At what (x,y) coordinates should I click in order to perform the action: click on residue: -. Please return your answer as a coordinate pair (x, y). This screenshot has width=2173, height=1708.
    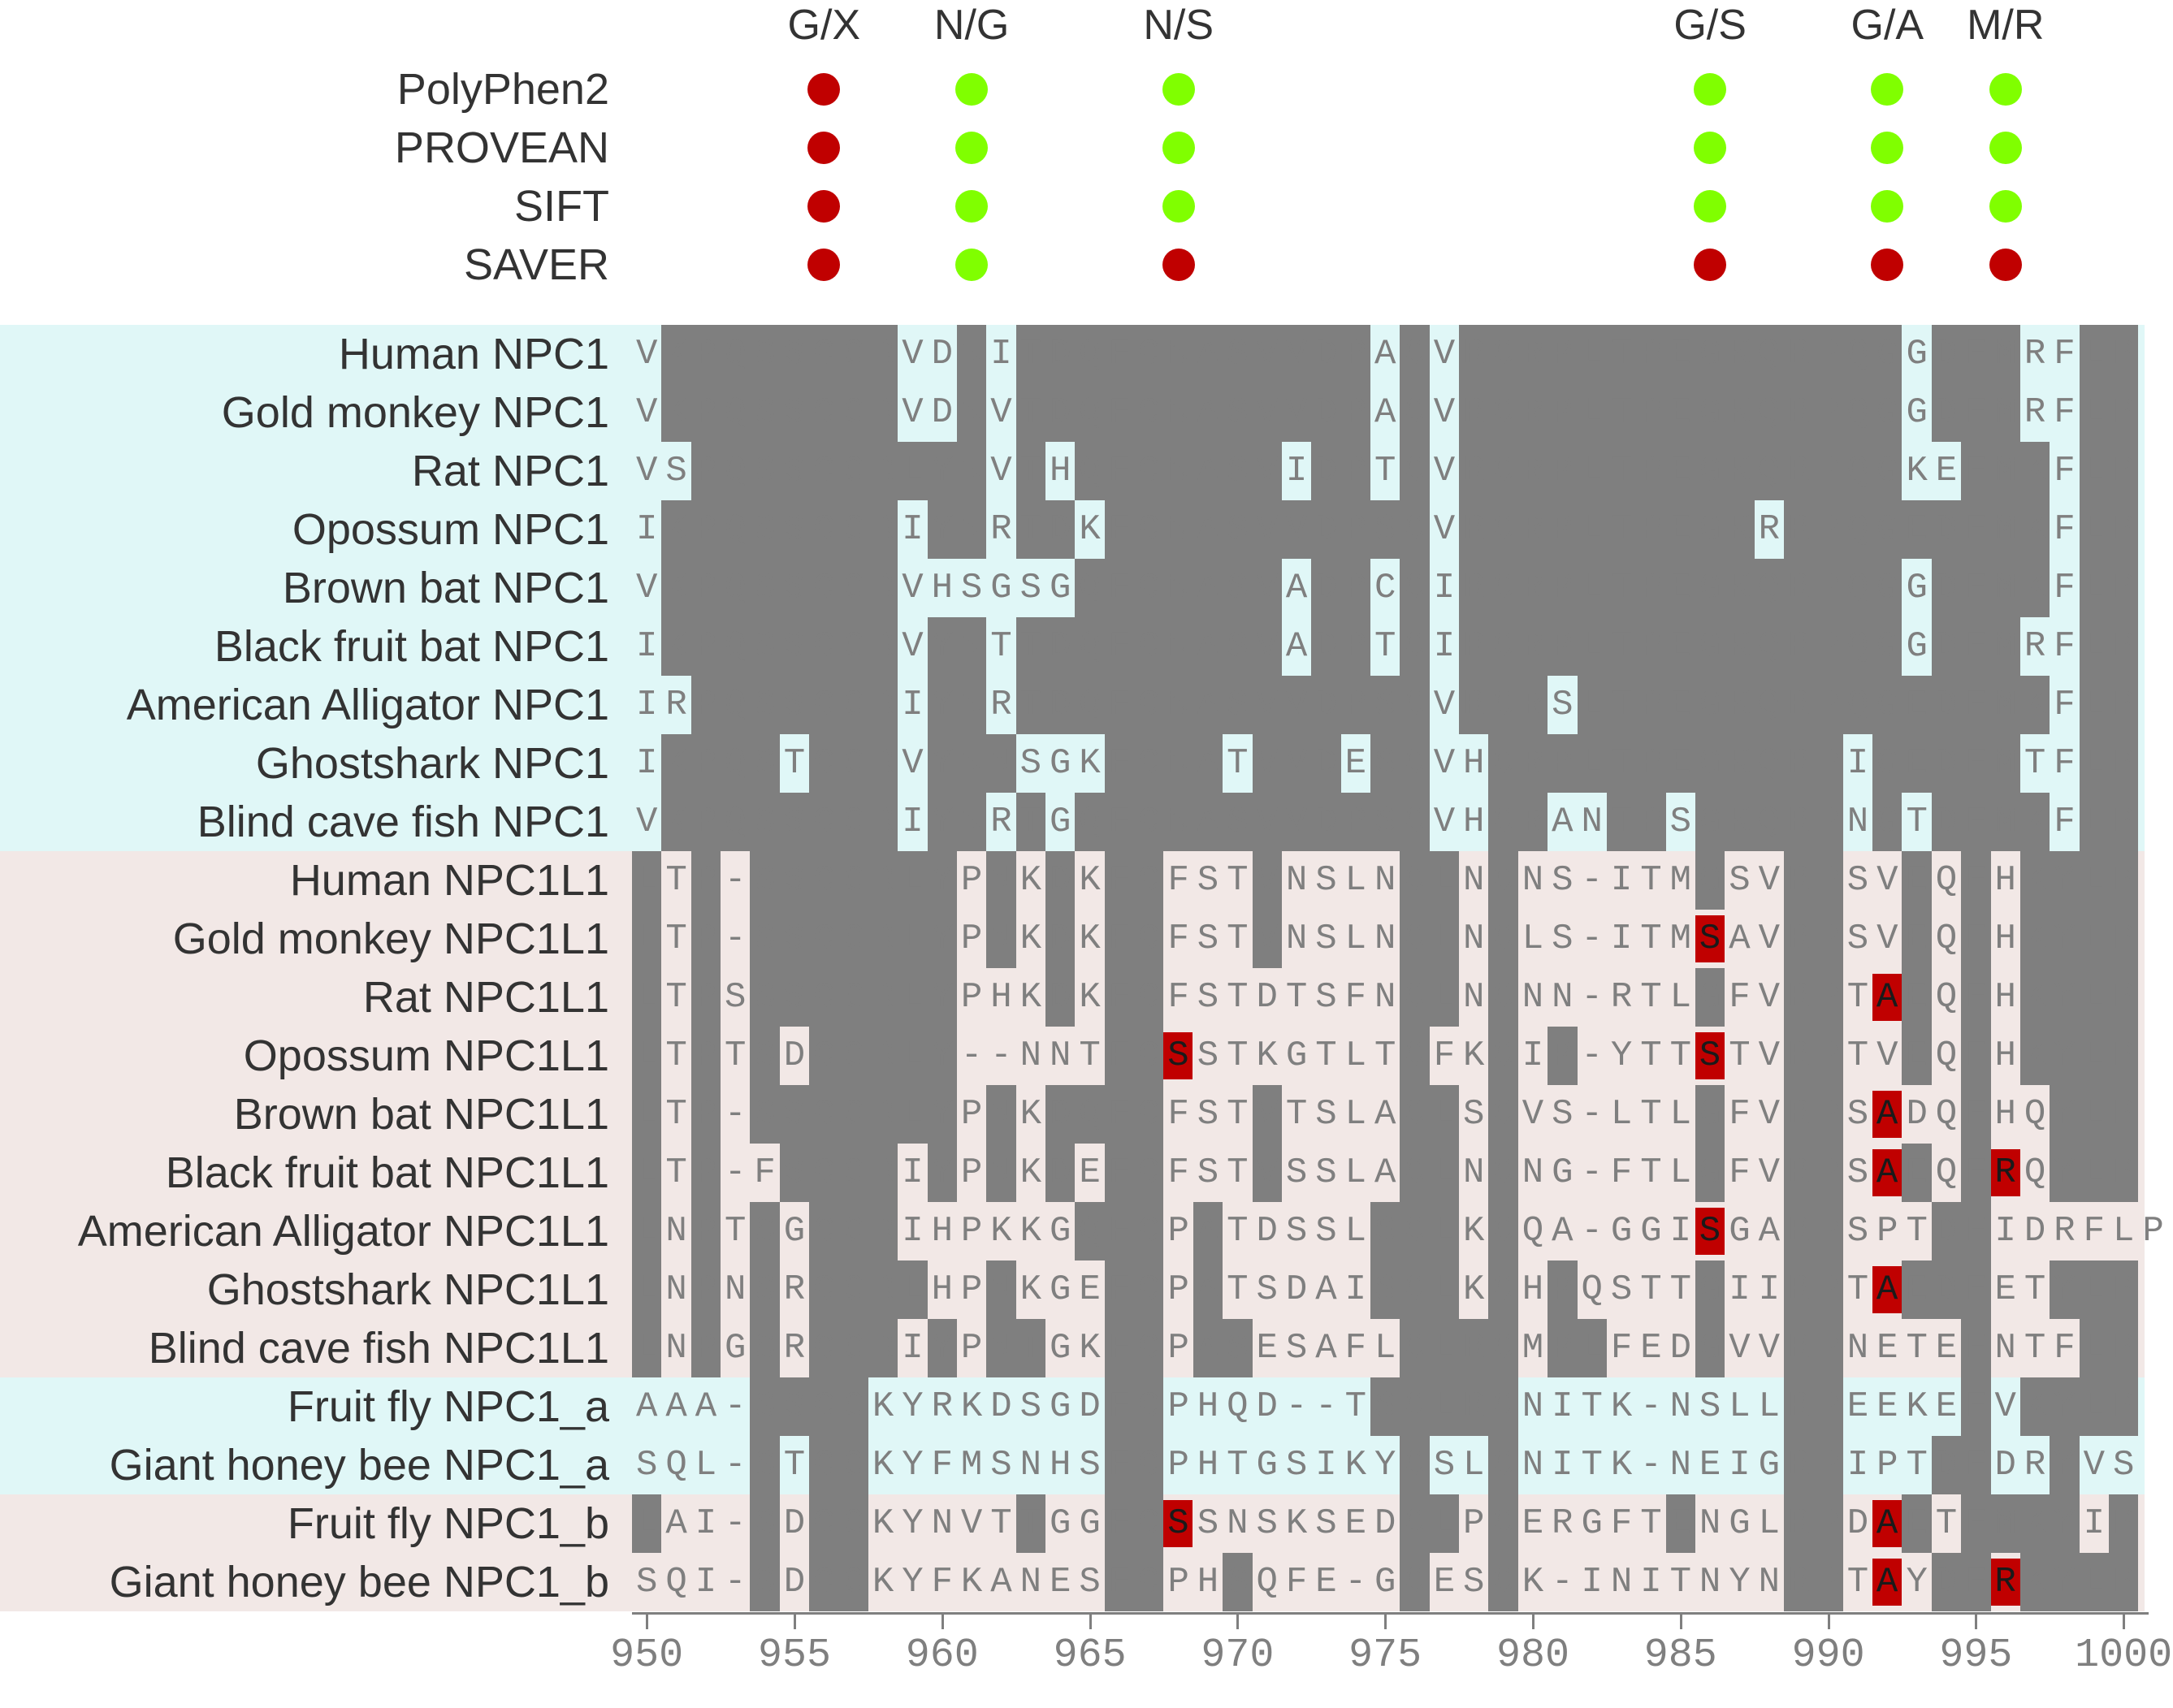
    Looking at the image, I should click on (736, 880).